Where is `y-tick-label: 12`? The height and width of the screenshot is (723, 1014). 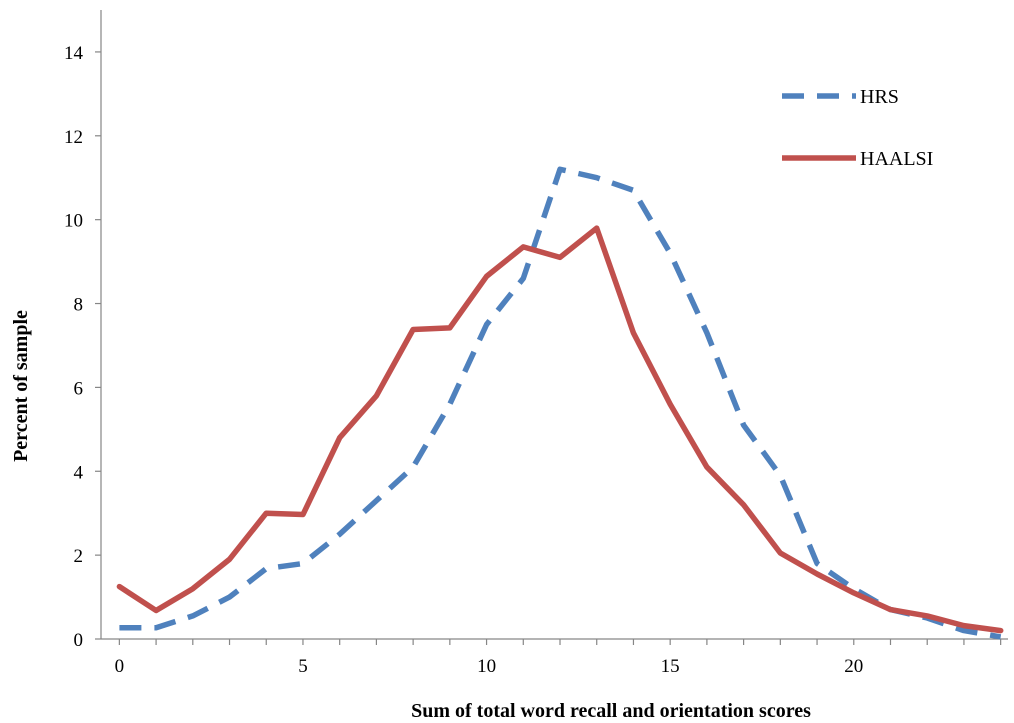 y-tick-label: 12 is located at coordinates (73, 137).